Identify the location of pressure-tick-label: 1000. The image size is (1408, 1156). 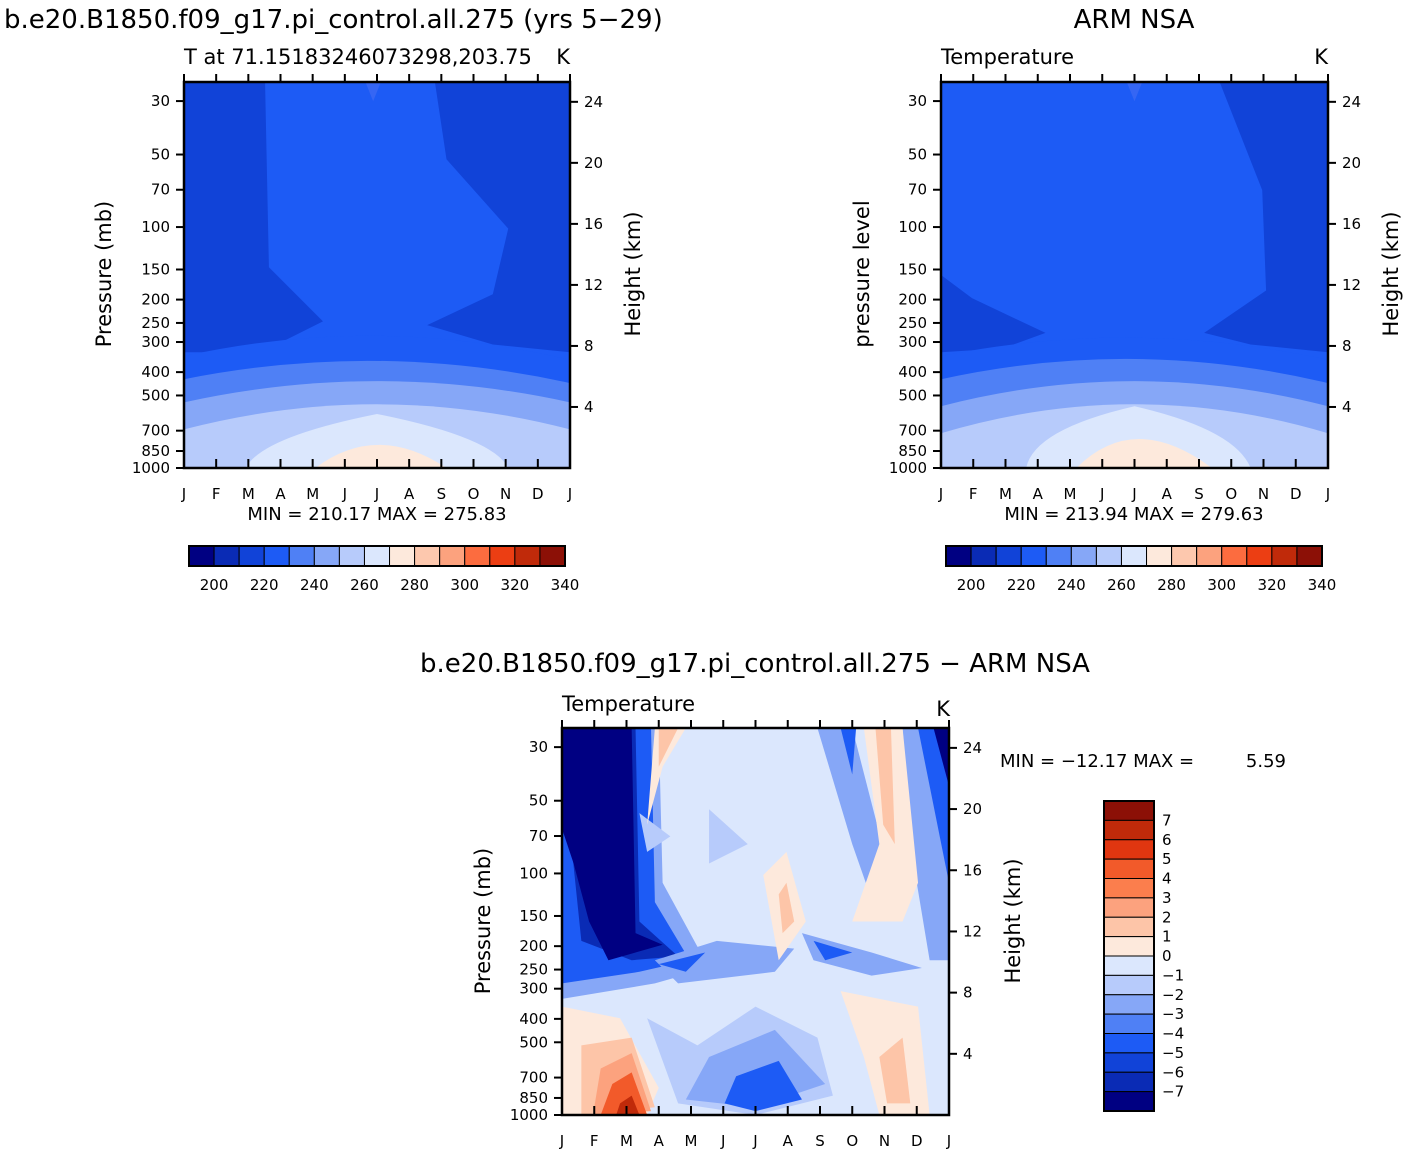
(529, 1115).